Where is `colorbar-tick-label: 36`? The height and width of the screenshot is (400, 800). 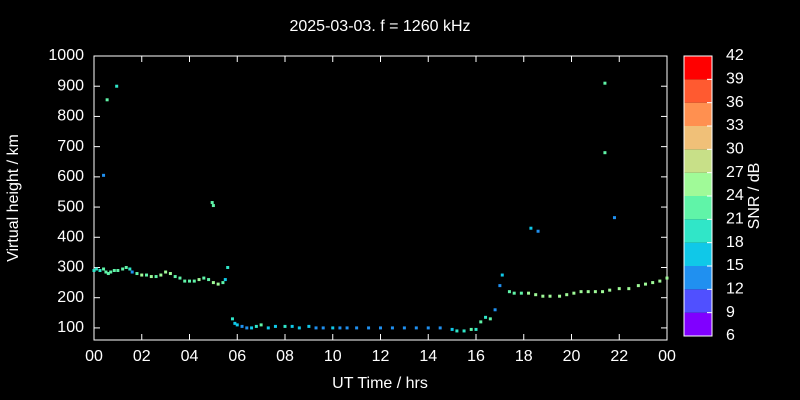
colorbar-tick-label: 36 is located at coordinates (735, 102).